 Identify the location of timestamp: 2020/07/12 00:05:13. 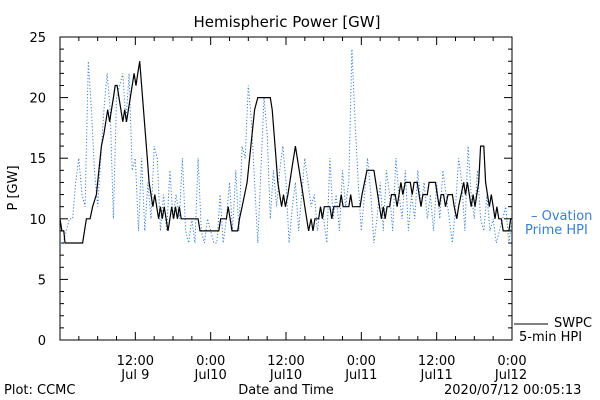
(512, 390).